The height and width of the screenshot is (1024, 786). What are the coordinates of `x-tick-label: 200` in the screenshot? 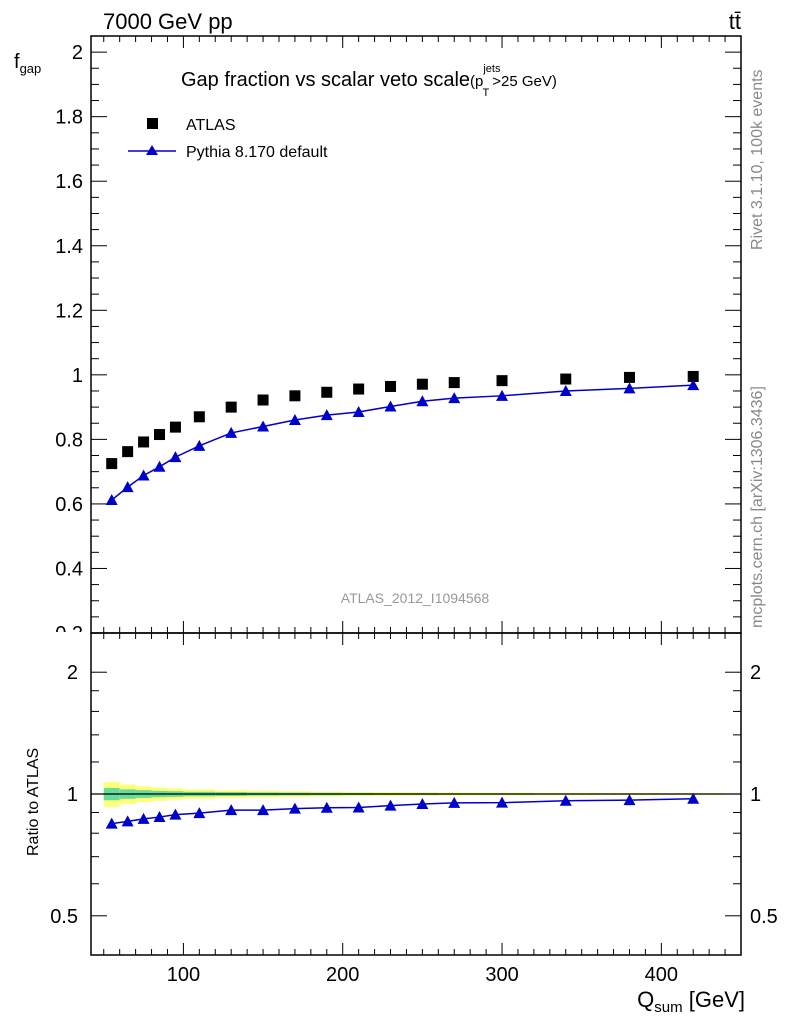 It's located at (342, 975).